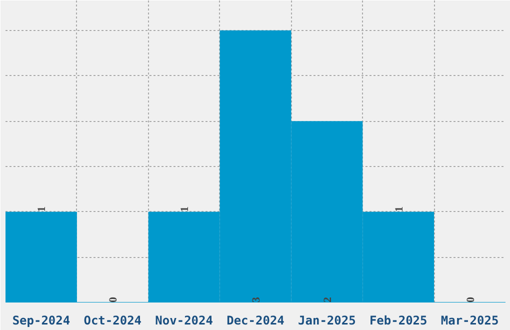  What do you see at coordinates (256, 299) in the screenshot?
I see `data-label: 3` at bounding box center [256, 299].